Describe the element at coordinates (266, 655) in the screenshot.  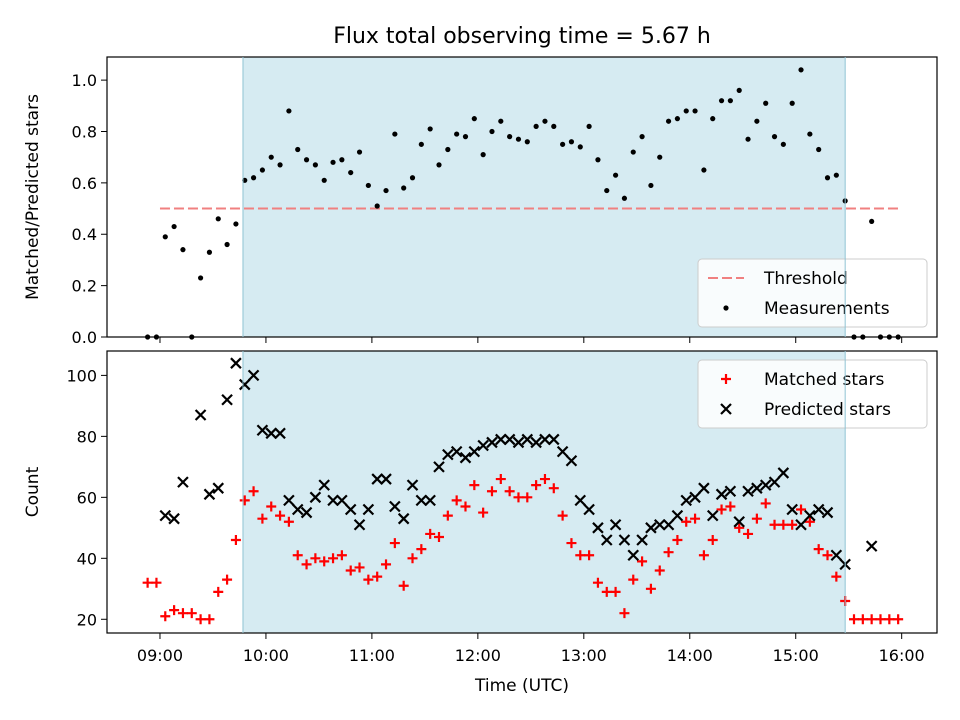
I see `x-tick-label: 10:00` at that location.